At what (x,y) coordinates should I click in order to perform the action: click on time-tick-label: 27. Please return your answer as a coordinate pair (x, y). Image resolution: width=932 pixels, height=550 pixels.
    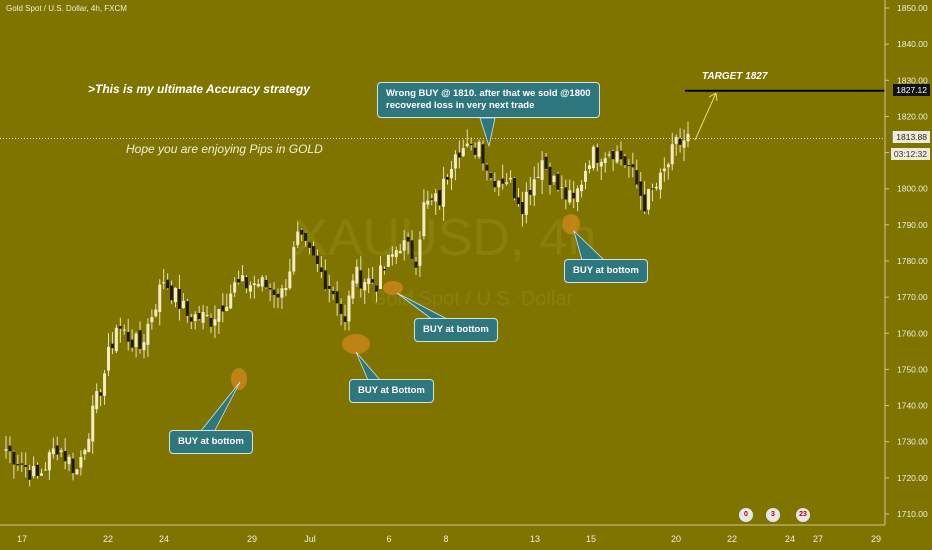
    Looking at the image, I should click on (818, 539).